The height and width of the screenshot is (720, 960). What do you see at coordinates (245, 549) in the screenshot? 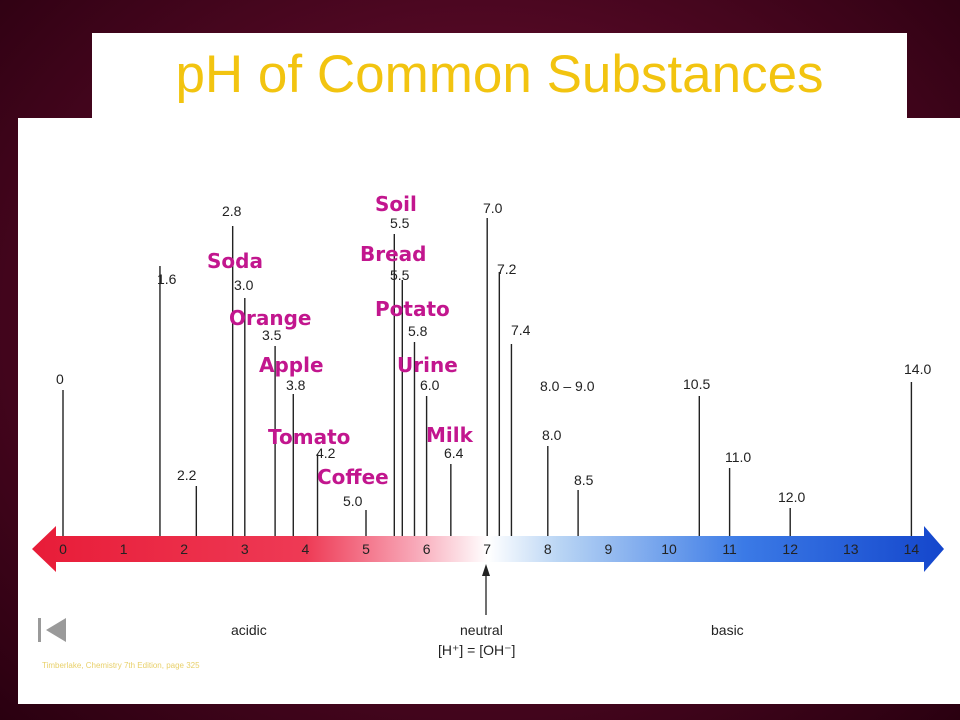
I see `scale-tick-3: 3` at bounding box center [245, 549].